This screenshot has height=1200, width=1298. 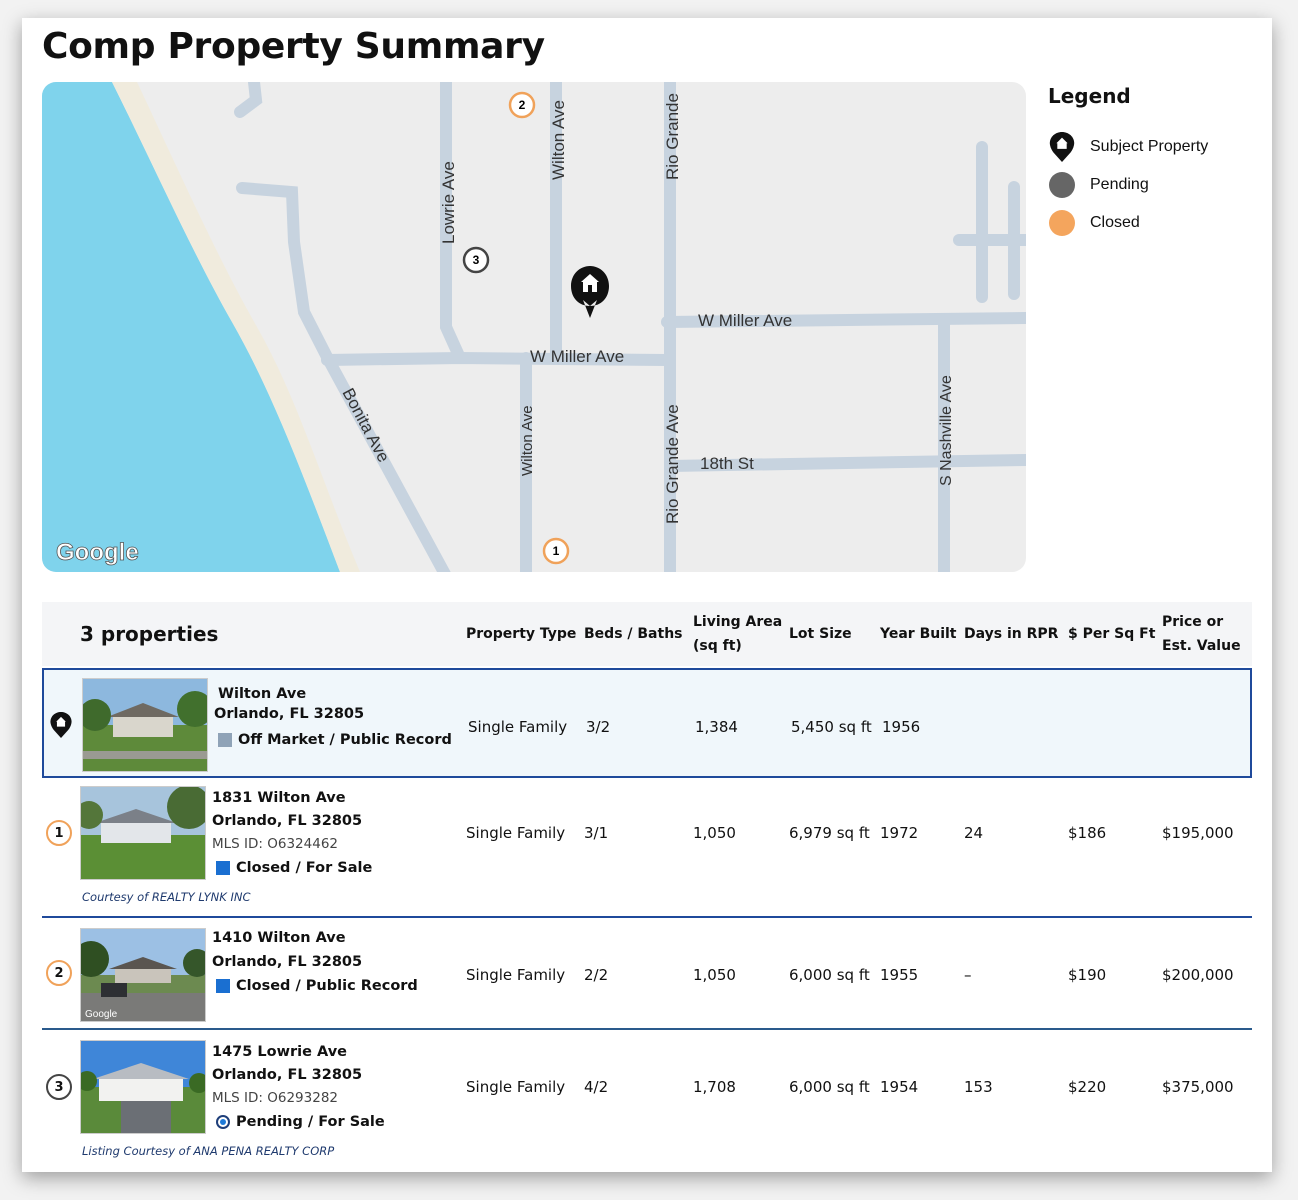 I want to click on subject-pin-icon, so click(x=61, y=727).